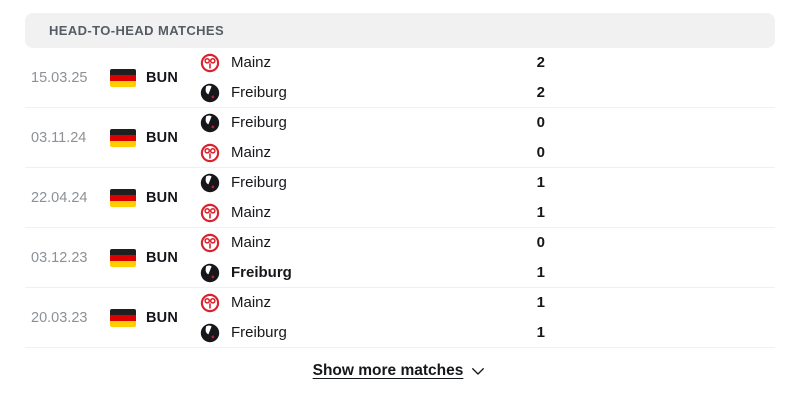 The image size is (800, 400). I want to click on show-more-label: Show more matches, so click(388, 370).